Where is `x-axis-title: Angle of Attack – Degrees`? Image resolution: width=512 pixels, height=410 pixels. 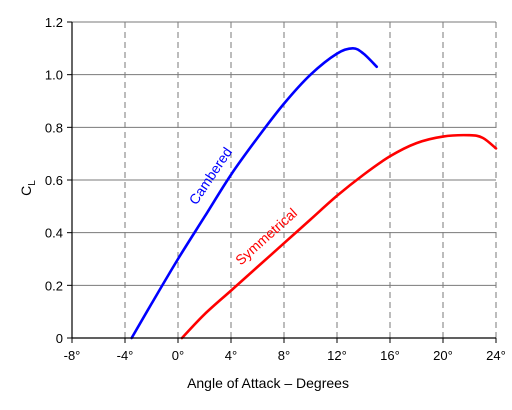 x-axis-title: Angle of Attack – Degrees is located at coordinates (268, 383).